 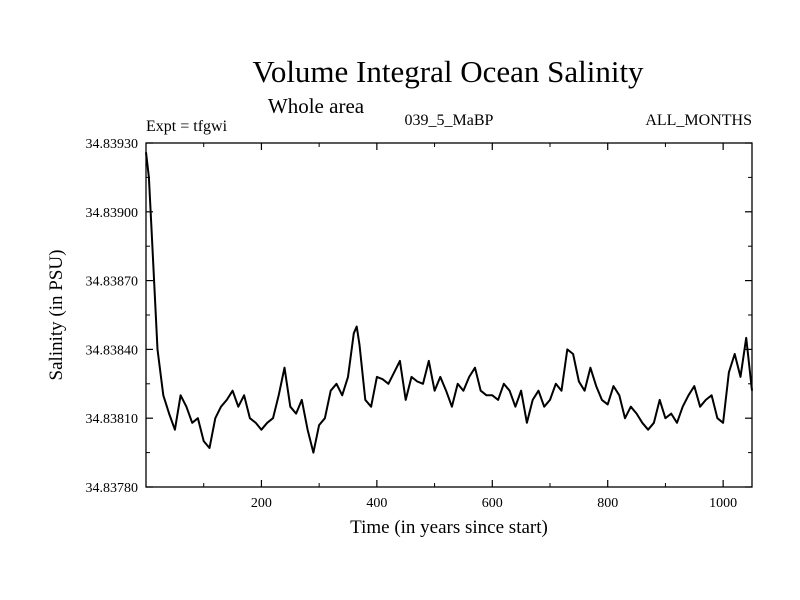 What do you see at coordinates (449, 527) in the screenshot?
I see `x-axis-label: Time (in years since start)` at bounding box center [449, 527].